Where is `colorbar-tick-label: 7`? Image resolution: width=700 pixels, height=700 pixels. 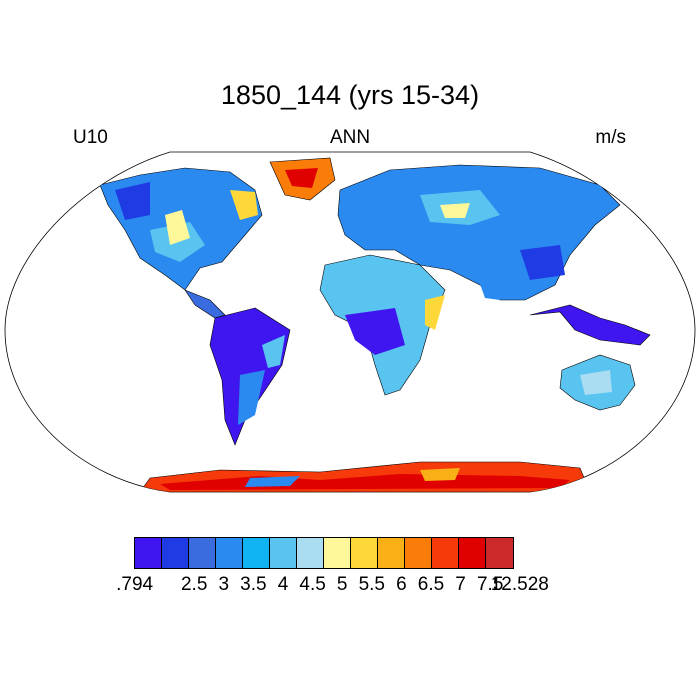 colorbar-tick-label: 7 is located at coordinates (460, 584).